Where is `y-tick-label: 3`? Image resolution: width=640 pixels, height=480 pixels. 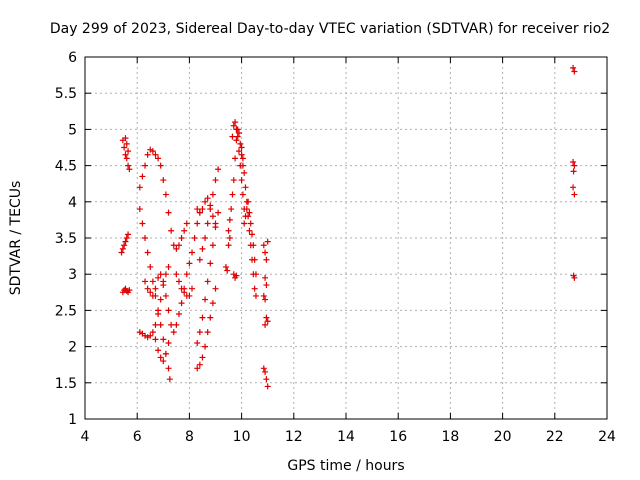
y-tick-label: 3 is located at coordinates (72, 275).